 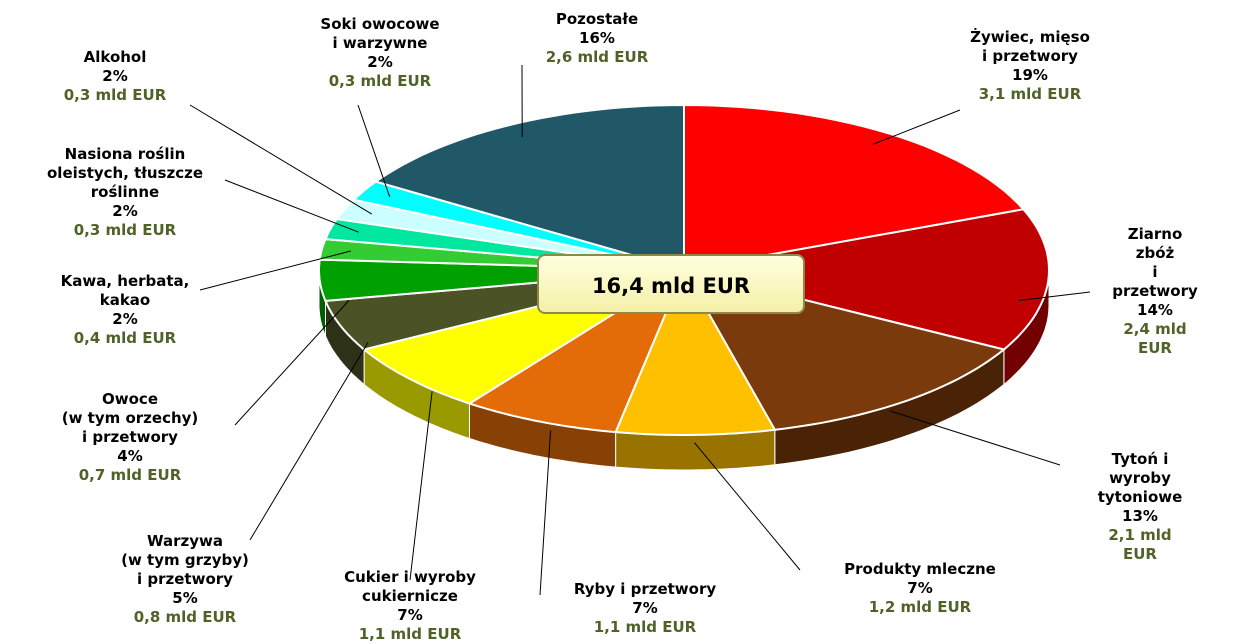 What do you see at coordinates (645, 589) in the screenshot?
I see `category-label: Ryby i przetwory` at bounding box center [645, 589].